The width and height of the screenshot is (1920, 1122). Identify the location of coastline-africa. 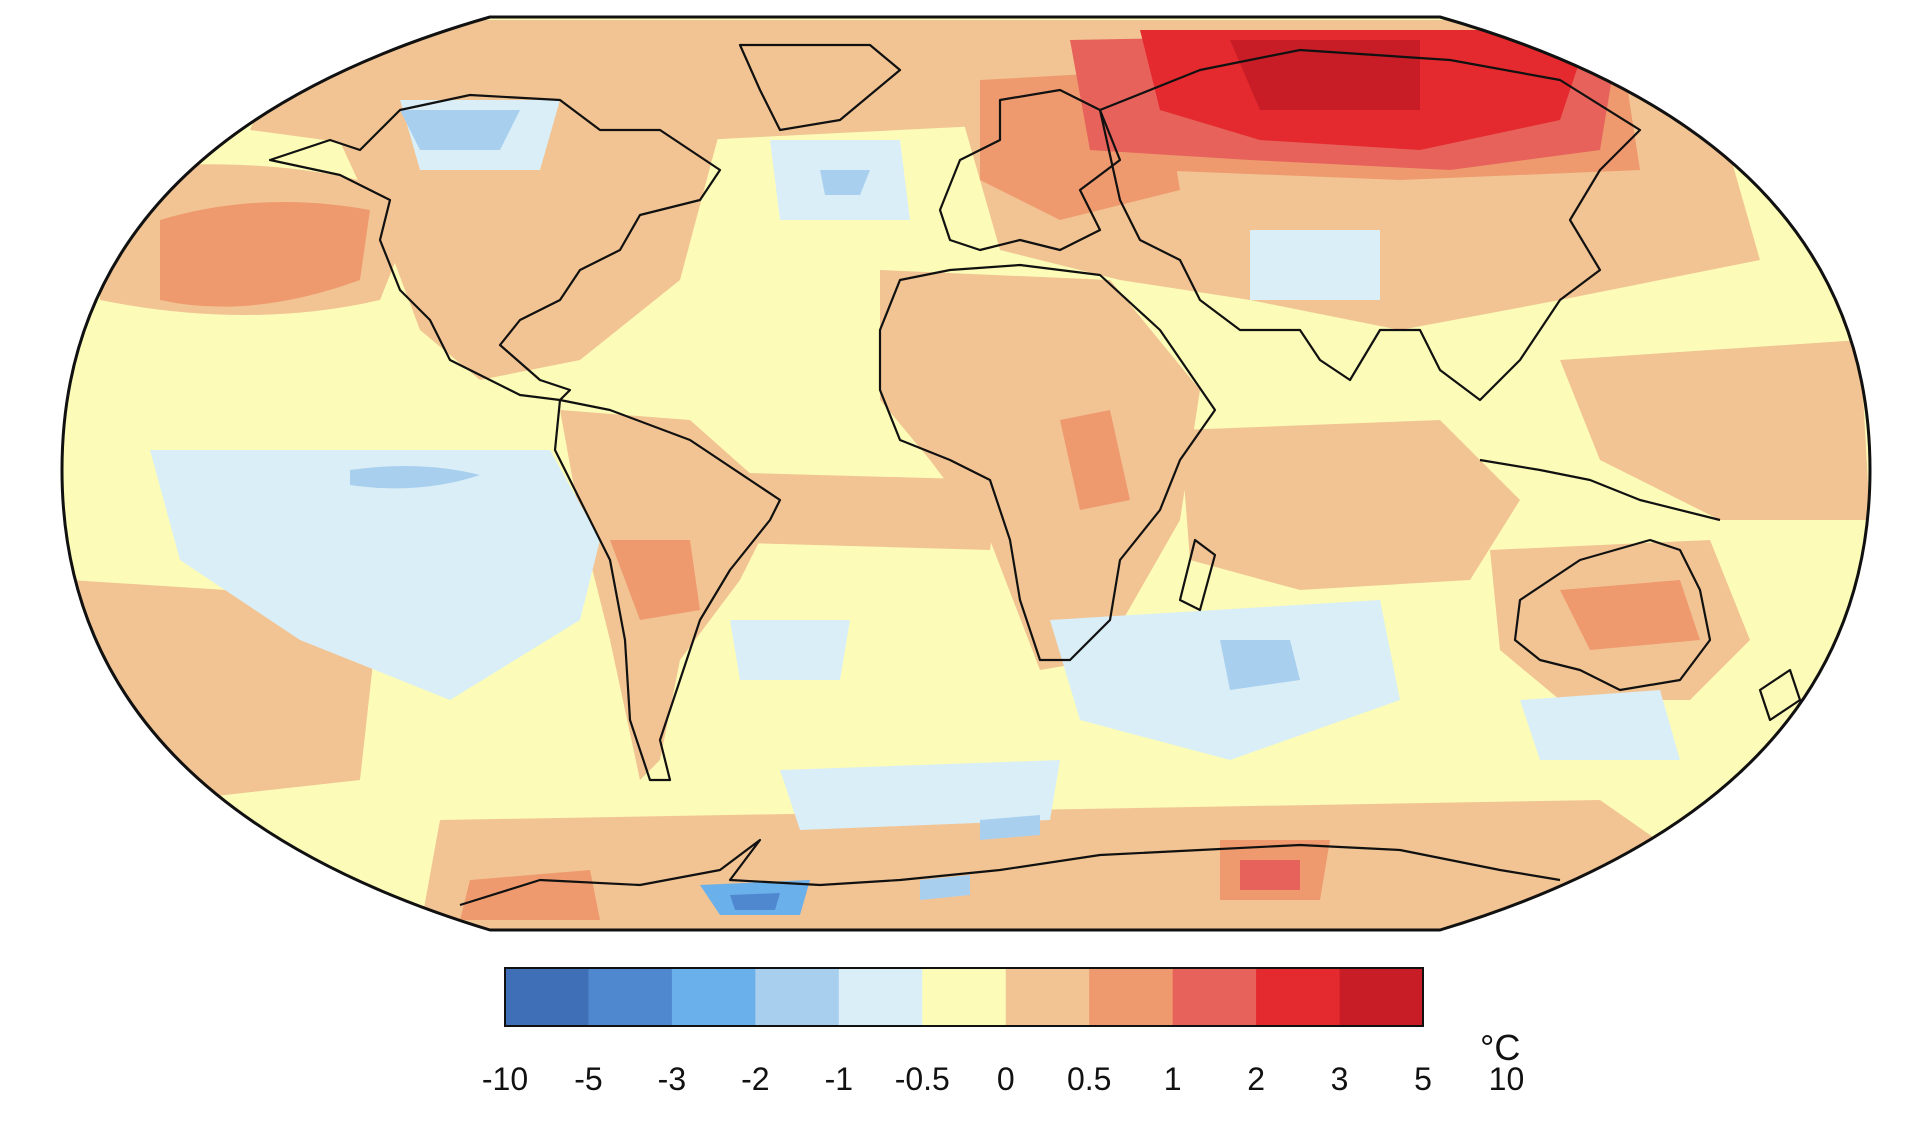
(1047, 462).